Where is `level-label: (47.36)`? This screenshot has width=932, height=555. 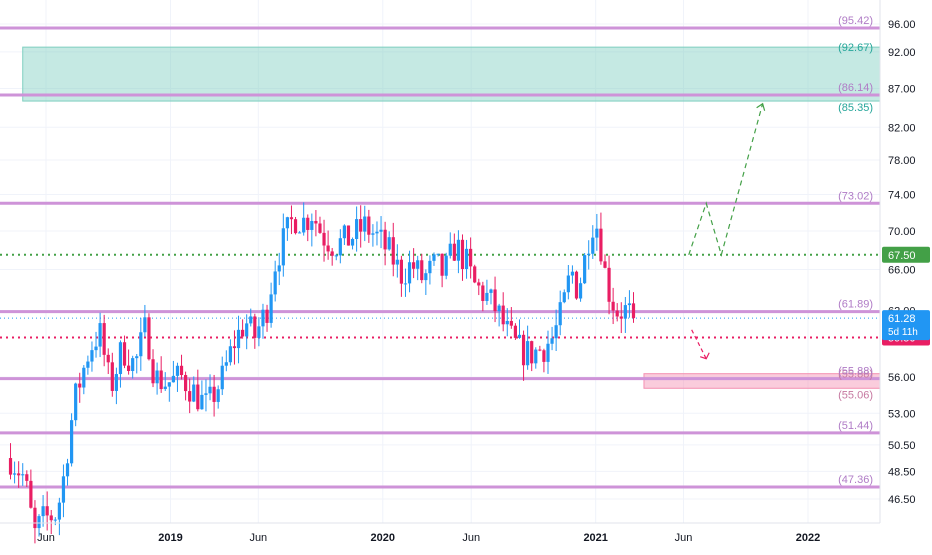
level-label: (47.36) is located at coordinates (855, 480).